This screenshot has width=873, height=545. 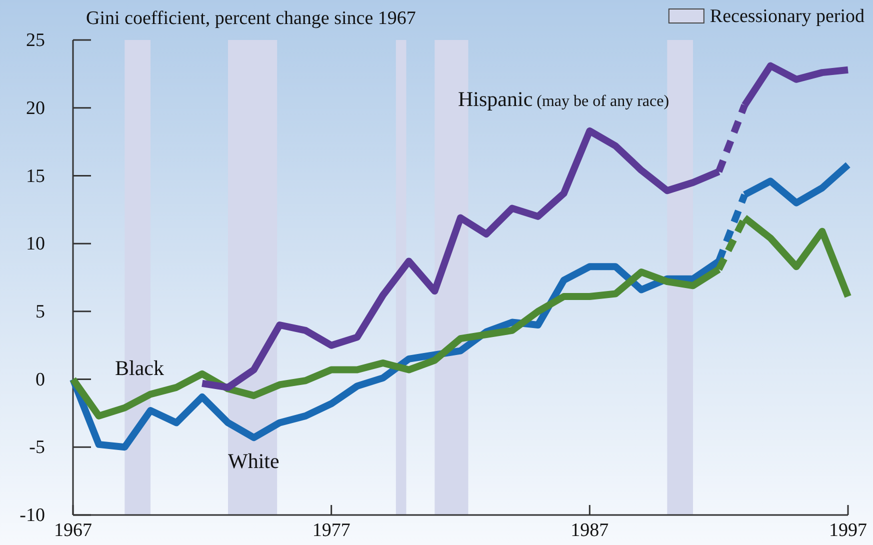 What do you see at coordinates (139, 368) in the screenshot?
I see `series-label: Black` at bounding box center [139, 368].